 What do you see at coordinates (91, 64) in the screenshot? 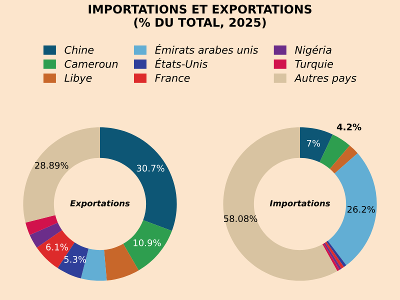
I see `legend-label: Cameroun` at bounding box center [91, 64].